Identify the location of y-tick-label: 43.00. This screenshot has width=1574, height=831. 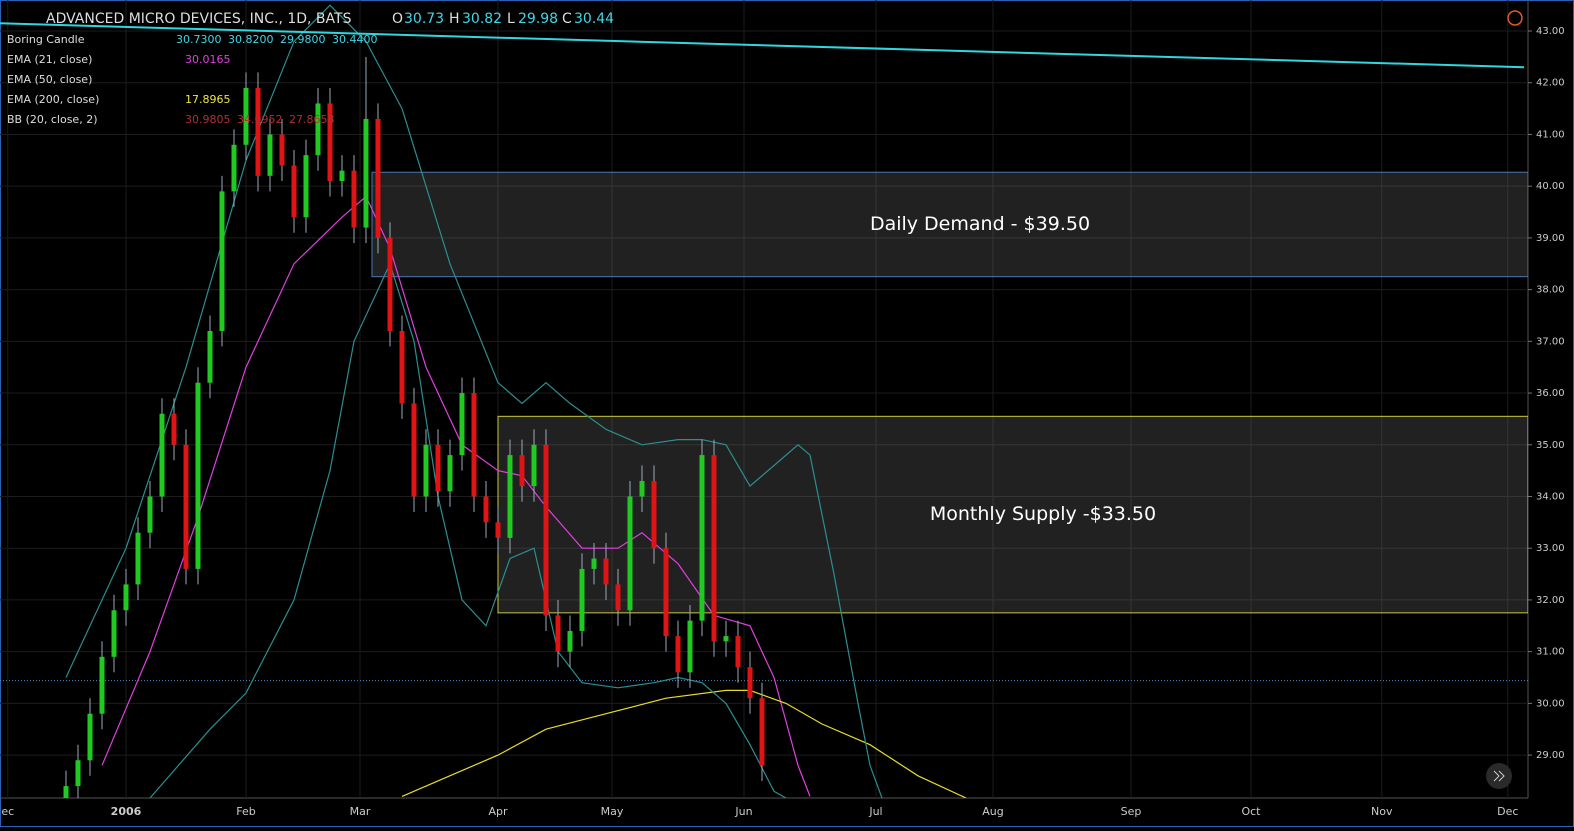
(1550, 31).